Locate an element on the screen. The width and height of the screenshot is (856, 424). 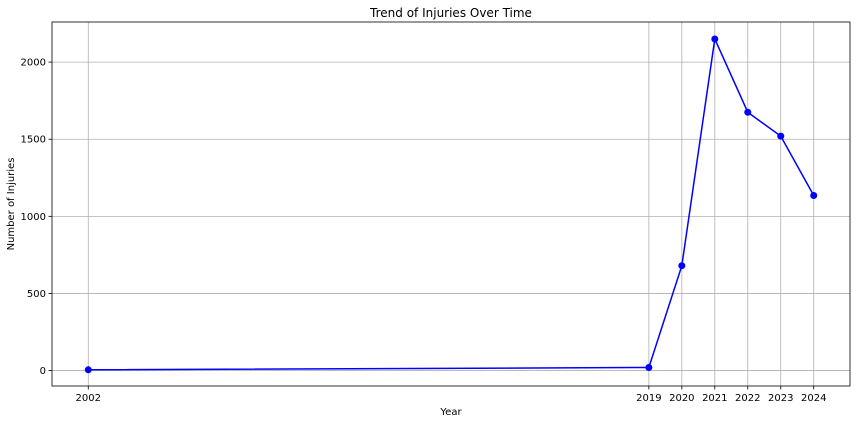
y-axis-label: Number of Injuries is located at coordinates (11, 204).